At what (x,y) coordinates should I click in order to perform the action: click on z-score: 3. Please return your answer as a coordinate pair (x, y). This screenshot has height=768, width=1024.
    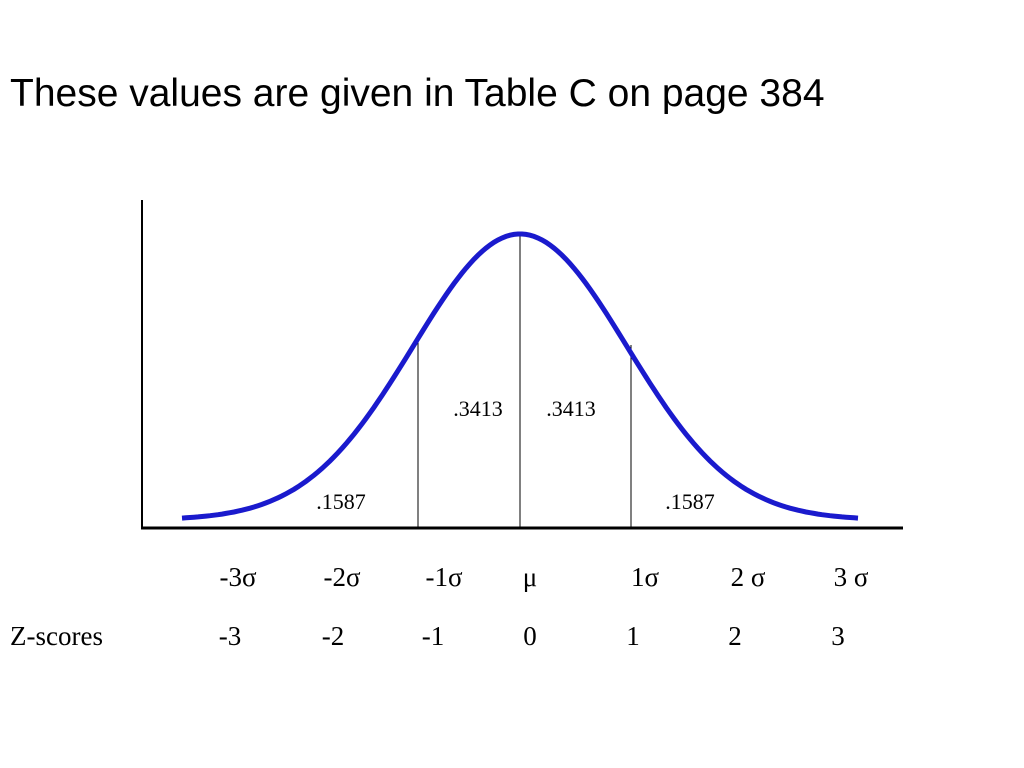
    Looking at the image, I should click on (838, 636).